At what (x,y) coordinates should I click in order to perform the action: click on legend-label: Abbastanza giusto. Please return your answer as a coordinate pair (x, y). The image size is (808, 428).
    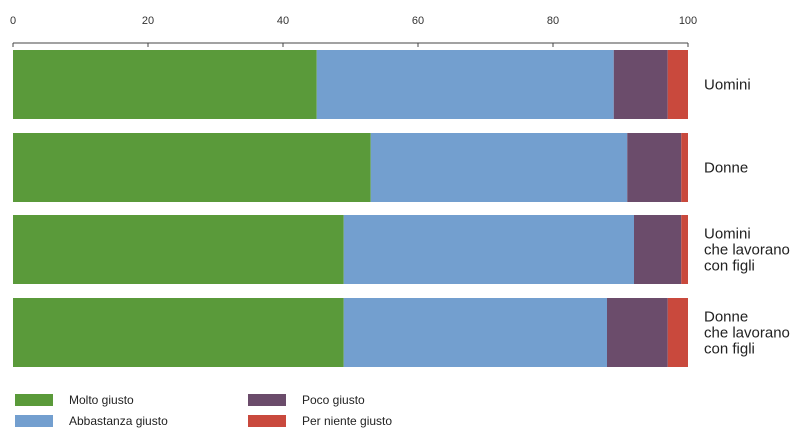
    Looking at the image, I should click on (118, 421).